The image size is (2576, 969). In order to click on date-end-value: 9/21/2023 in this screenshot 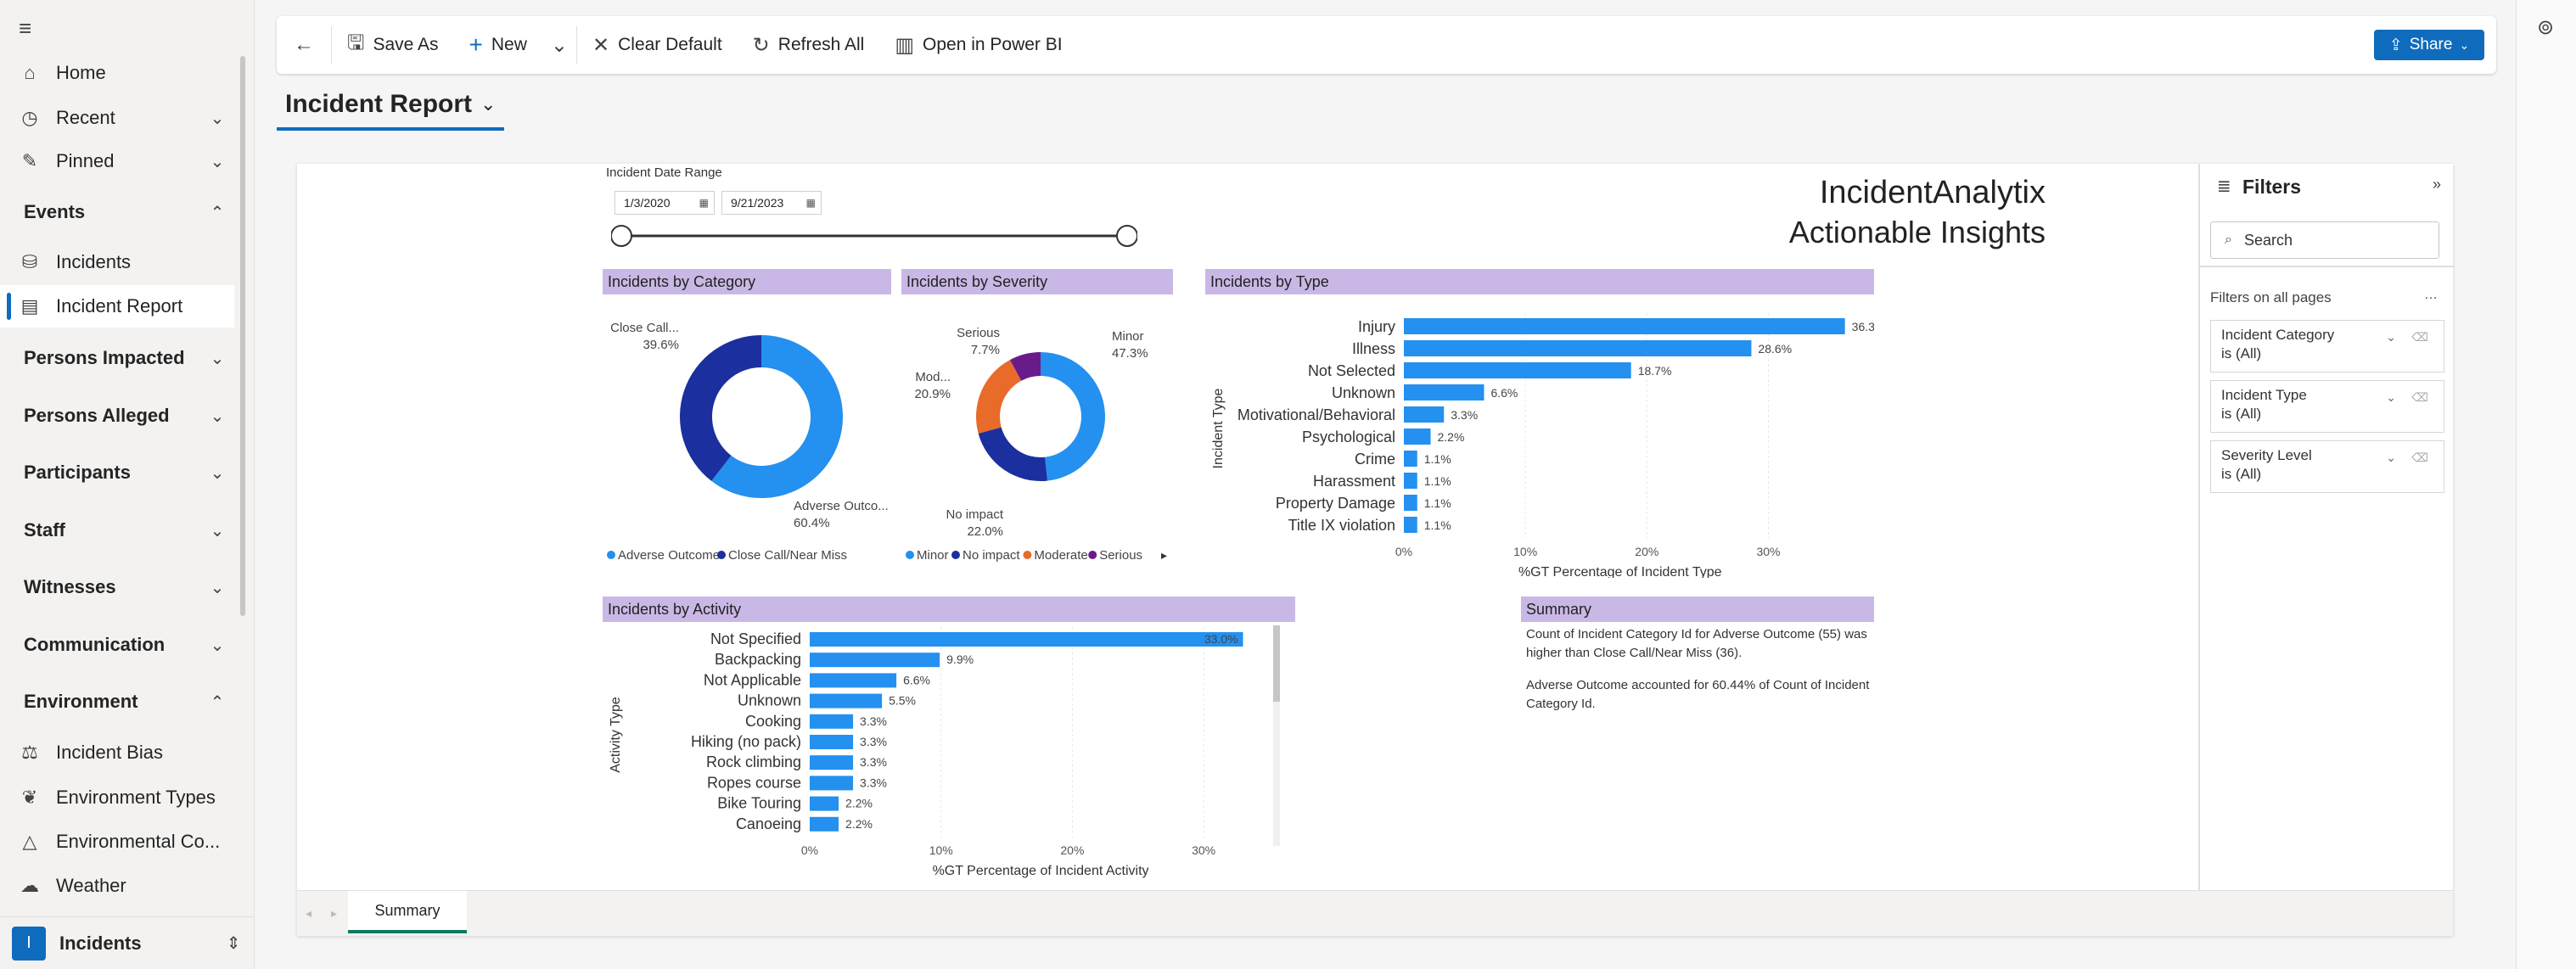, I will do `click(757, 203)`.